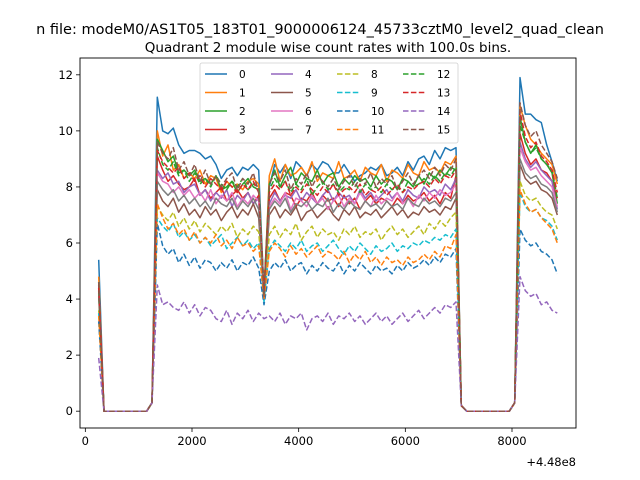 This screenshot has height=480, width=640. I want to click on y-axis: 0 2 4 6 8 10 12, so click(69, 243).